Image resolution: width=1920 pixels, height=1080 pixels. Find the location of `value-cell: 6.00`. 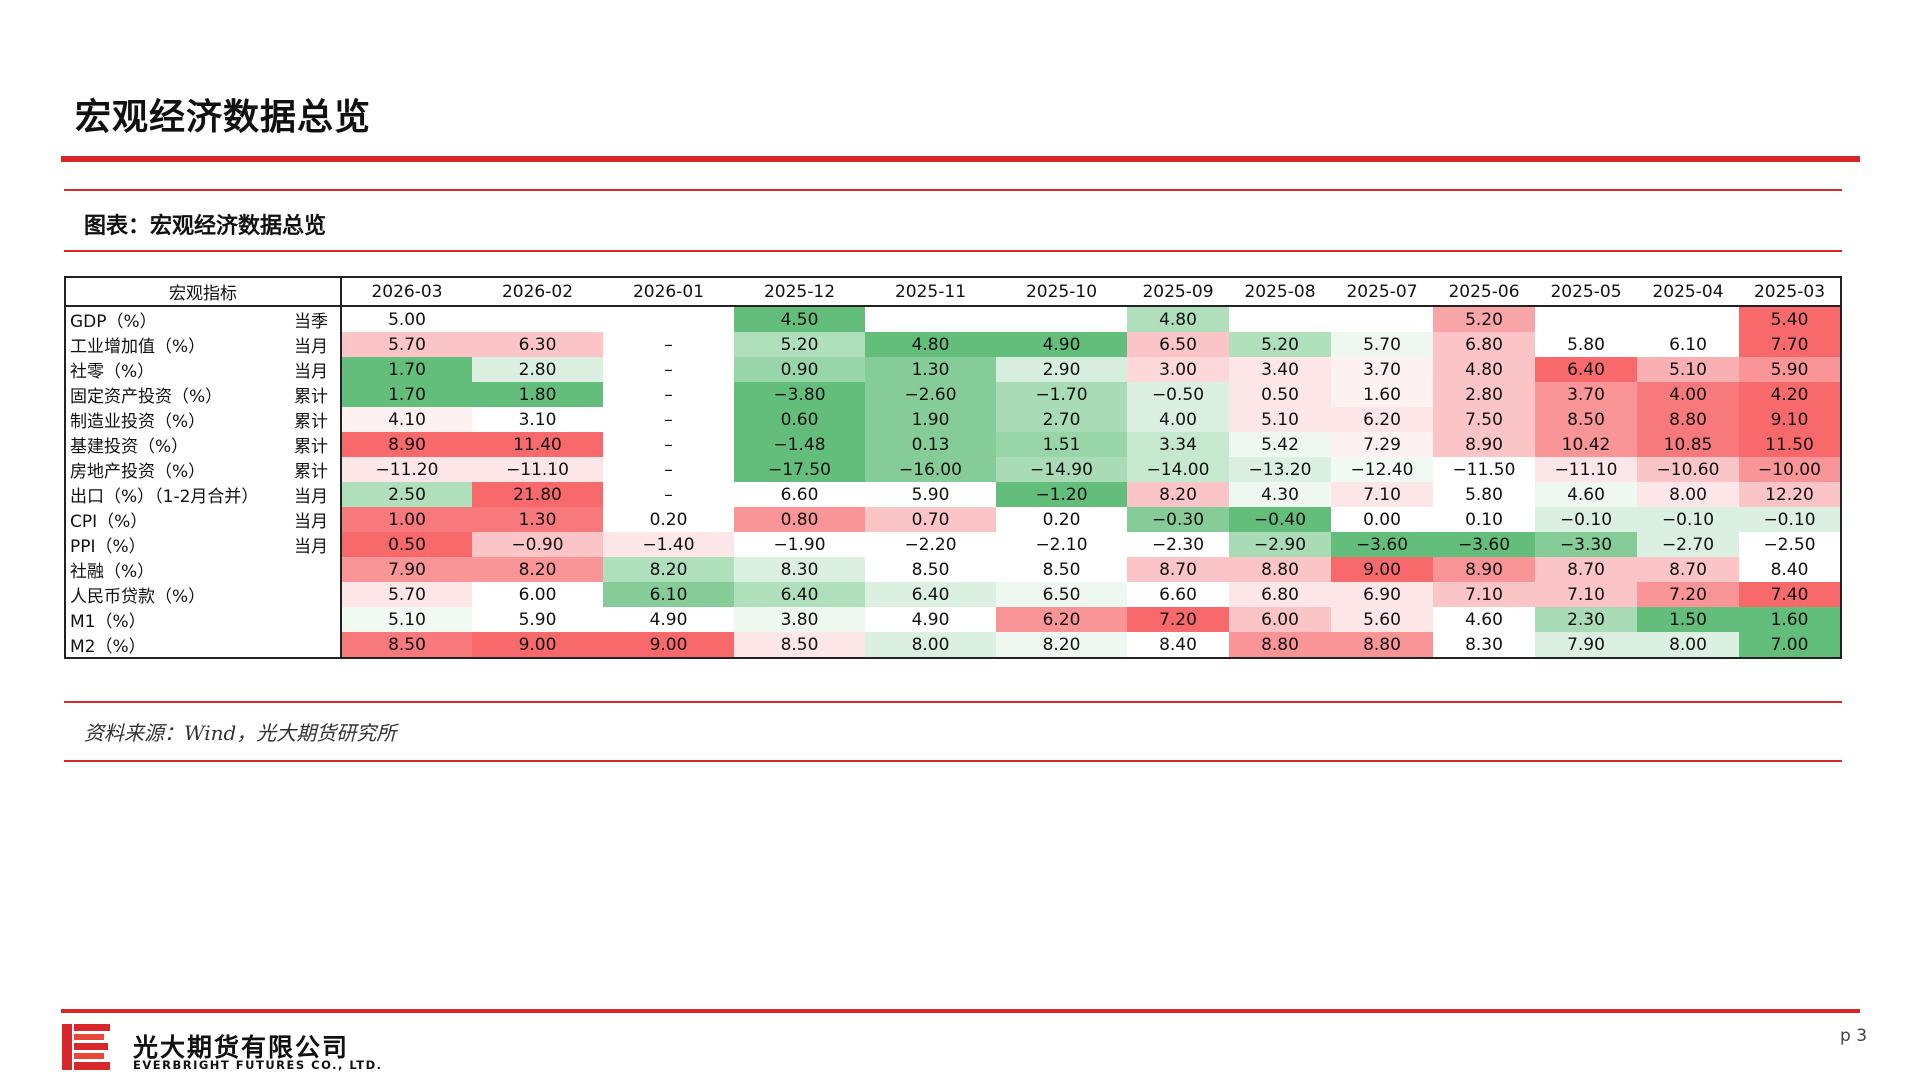

value-cell: 6.00 is located at coordinates (537, 594).